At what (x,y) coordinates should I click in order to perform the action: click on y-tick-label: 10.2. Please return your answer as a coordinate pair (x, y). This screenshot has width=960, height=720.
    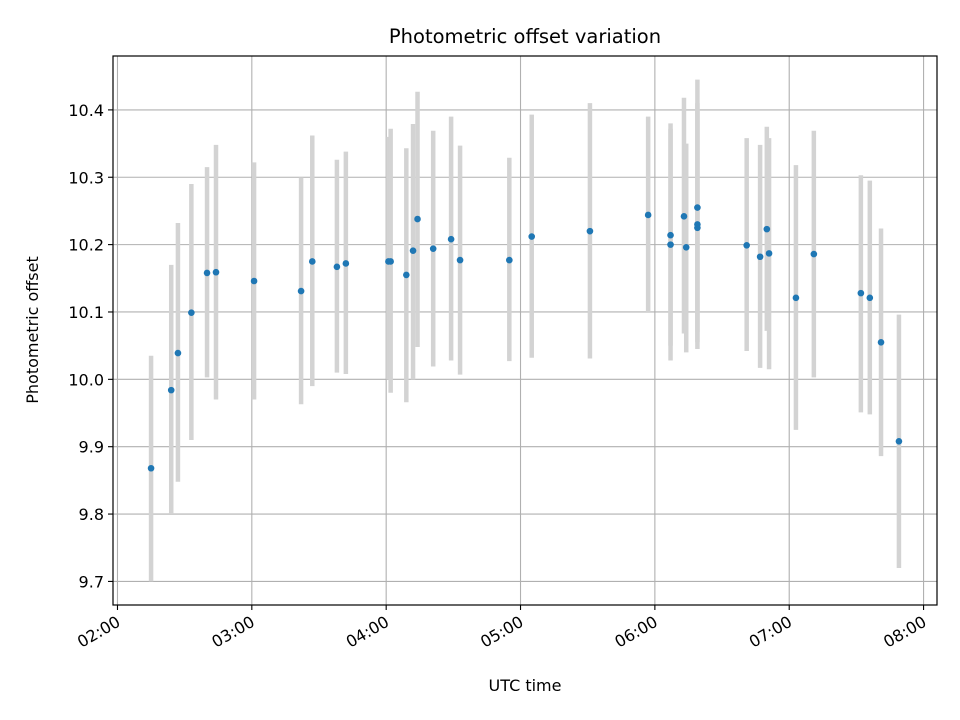
    Looking at the image, I should click on (86, 245).